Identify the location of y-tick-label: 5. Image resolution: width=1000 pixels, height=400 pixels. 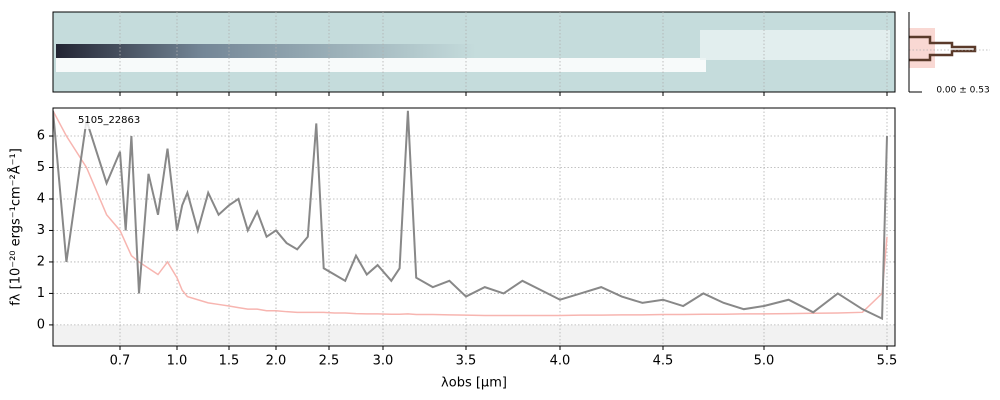
(41, 167).